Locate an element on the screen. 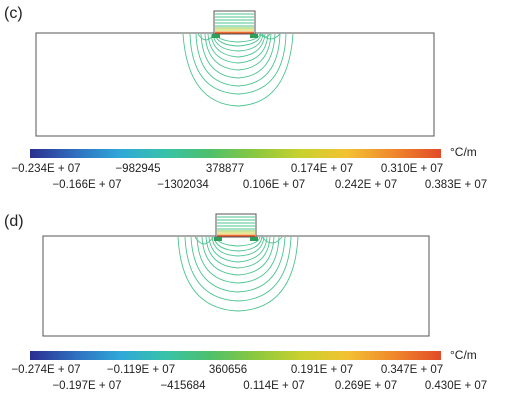 This screenshot has height=408, width=505. colorbar-tick: 0.114E + 07 is located at coordinates (274, 386).